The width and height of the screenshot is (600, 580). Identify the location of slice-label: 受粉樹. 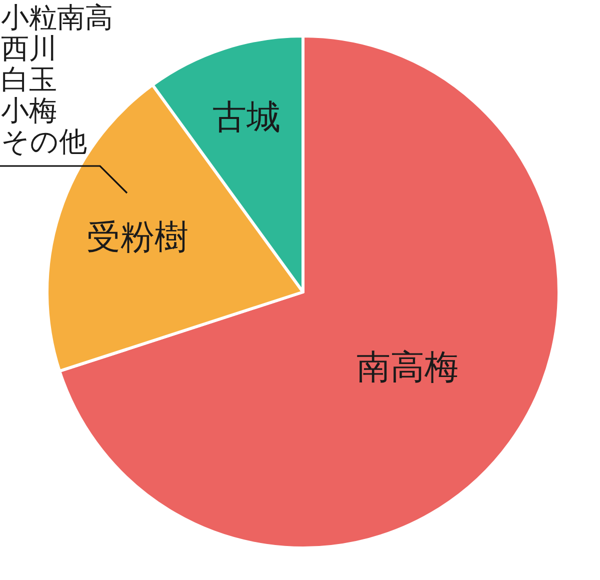
(137, 238).